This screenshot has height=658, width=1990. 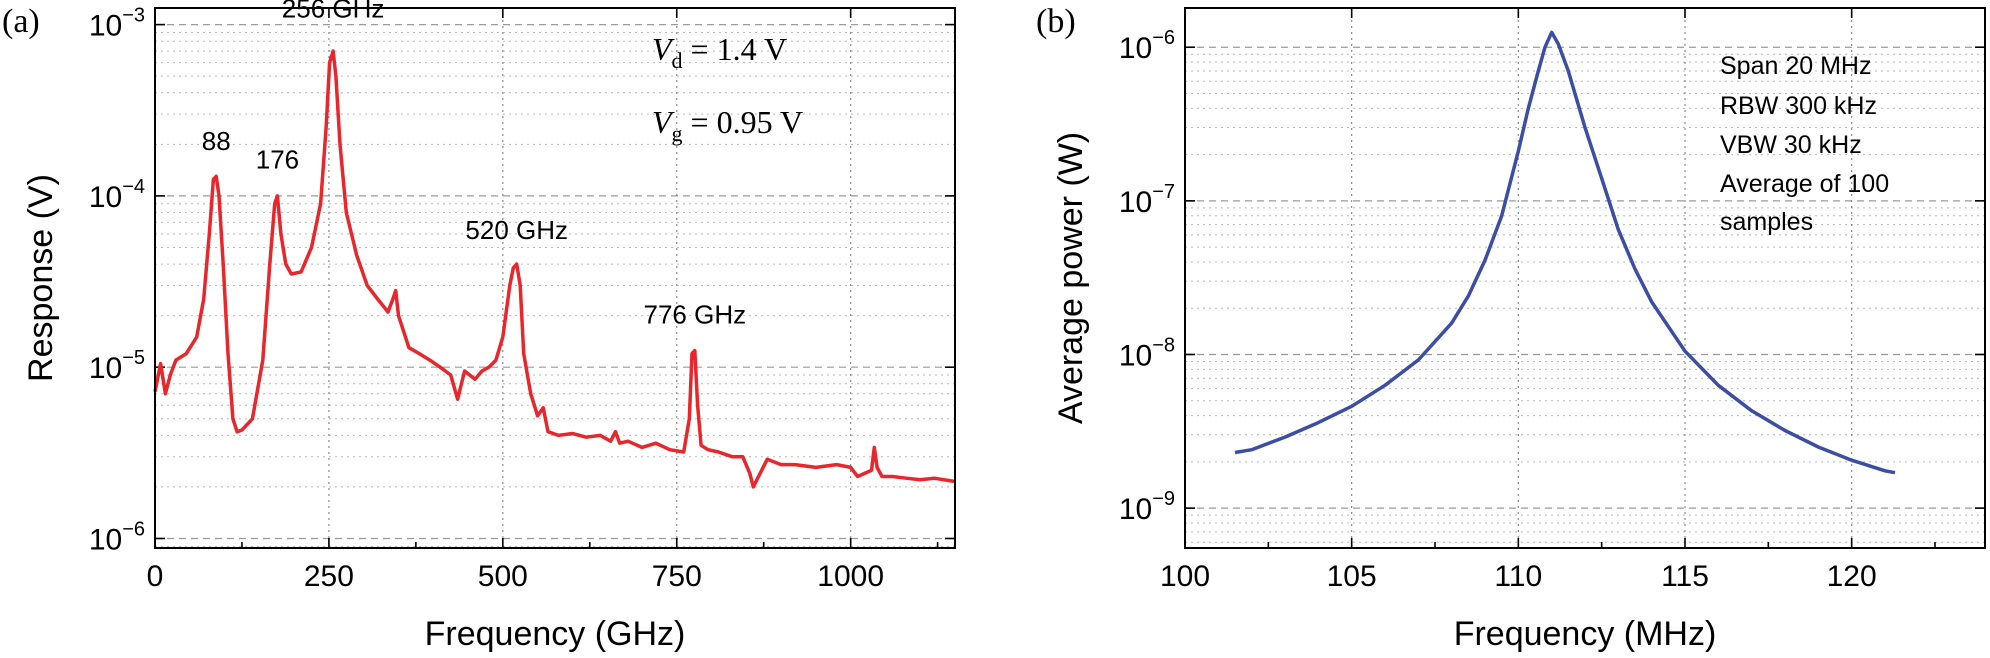 I want to click on x-tick-label: 110, so click(x=1518, y=576).